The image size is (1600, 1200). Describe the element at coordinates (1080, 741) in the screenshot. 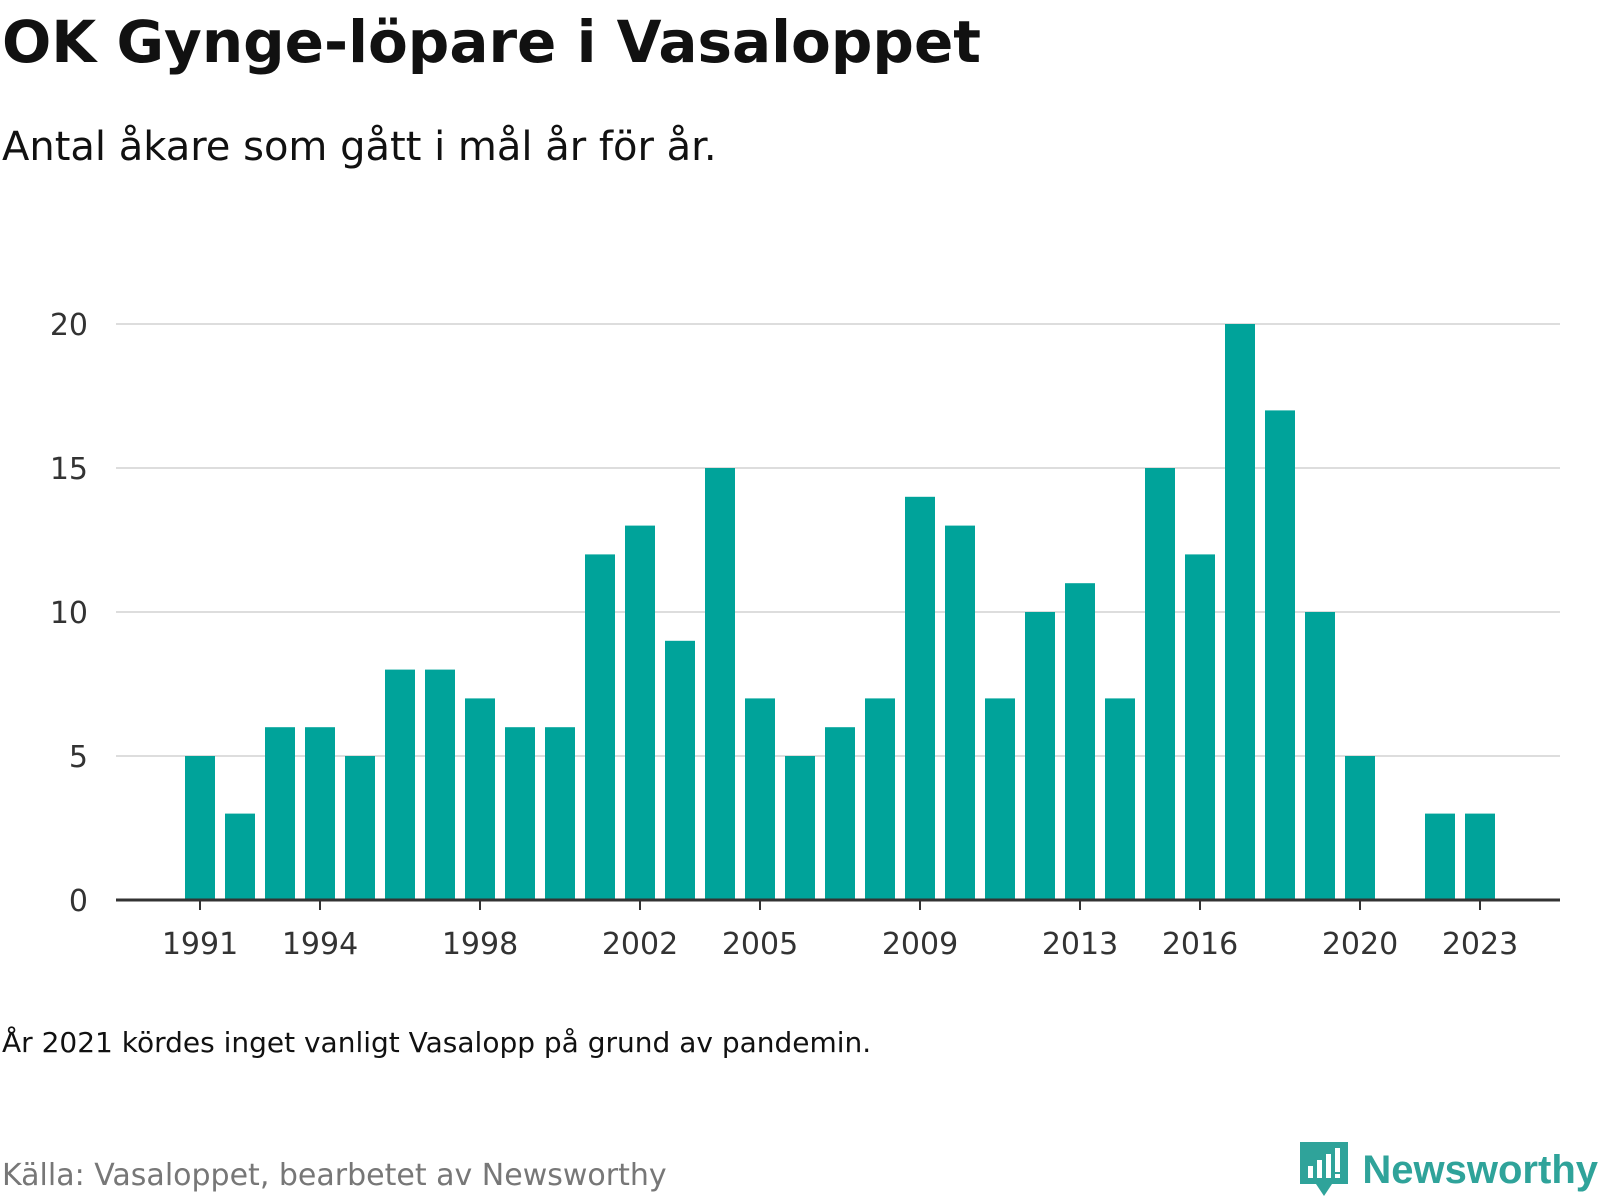

I see `bar-2013` at that location.